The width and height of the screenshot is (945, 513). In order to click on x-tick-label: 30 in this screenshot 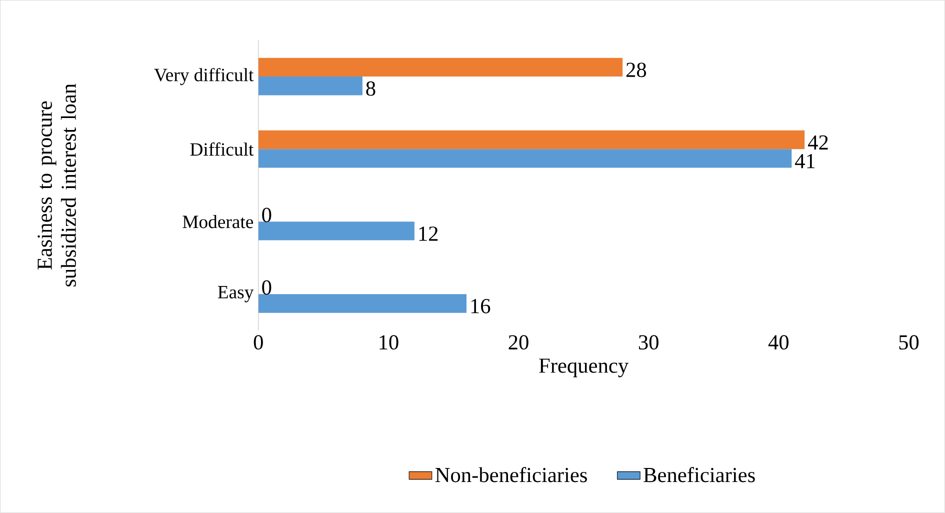, I will do `click(648, 342)`.